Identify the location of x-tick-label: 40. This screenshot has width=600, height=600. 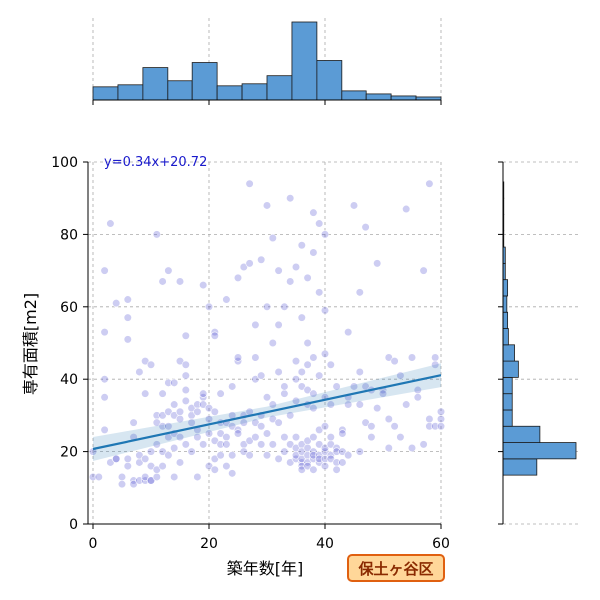
(325, 544).